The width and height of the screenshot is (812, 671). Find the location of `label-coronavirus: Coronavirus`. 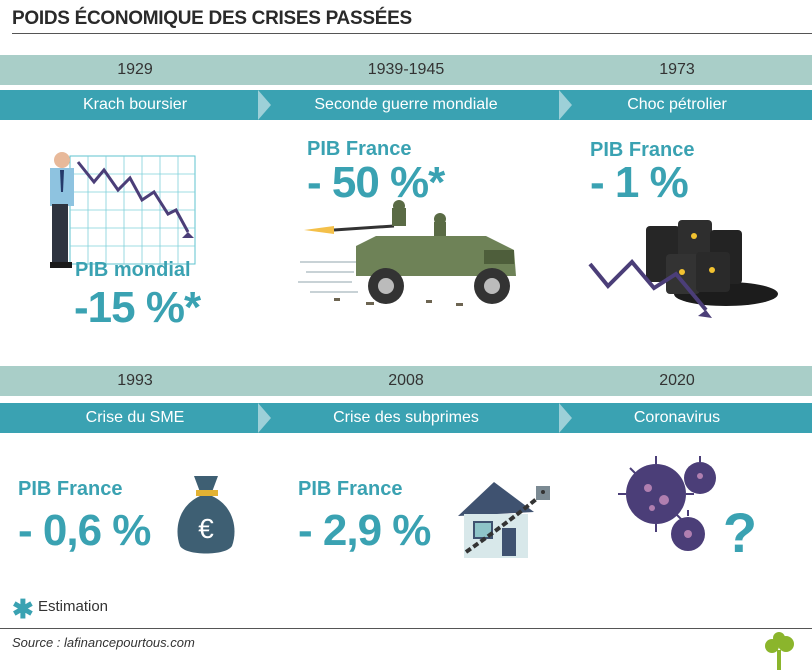

label-coronavirus: Coronavirus is located at coordinates (677, 417).